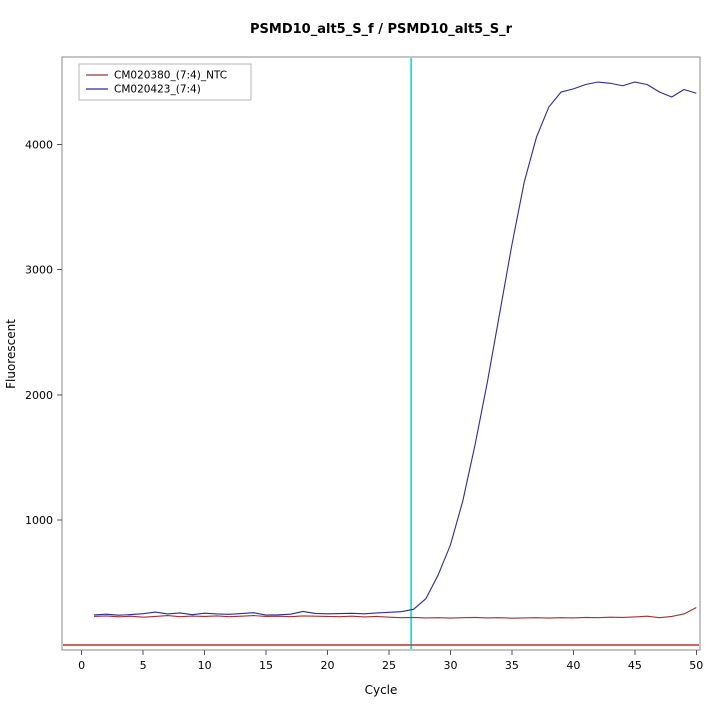 The image size is (720, 724). I want to click on x-tick-label: 10, so click(205, 665).